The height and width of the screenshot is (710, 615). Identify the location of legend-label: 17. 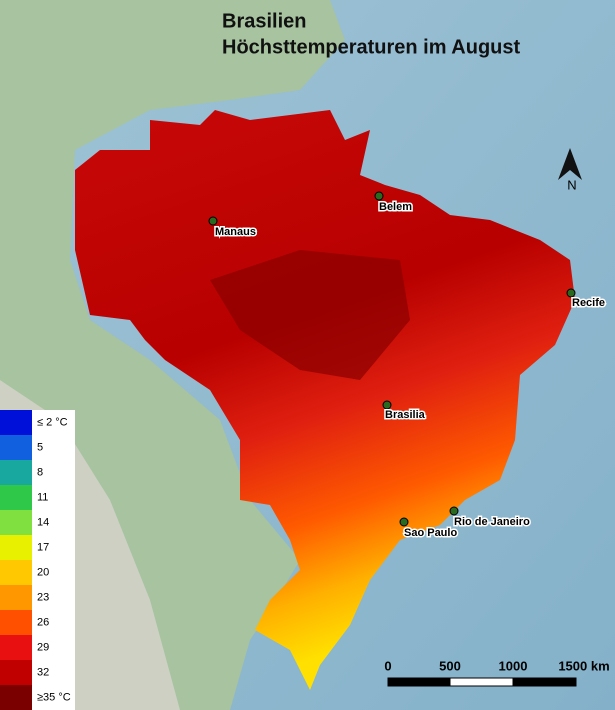
(43, 547).